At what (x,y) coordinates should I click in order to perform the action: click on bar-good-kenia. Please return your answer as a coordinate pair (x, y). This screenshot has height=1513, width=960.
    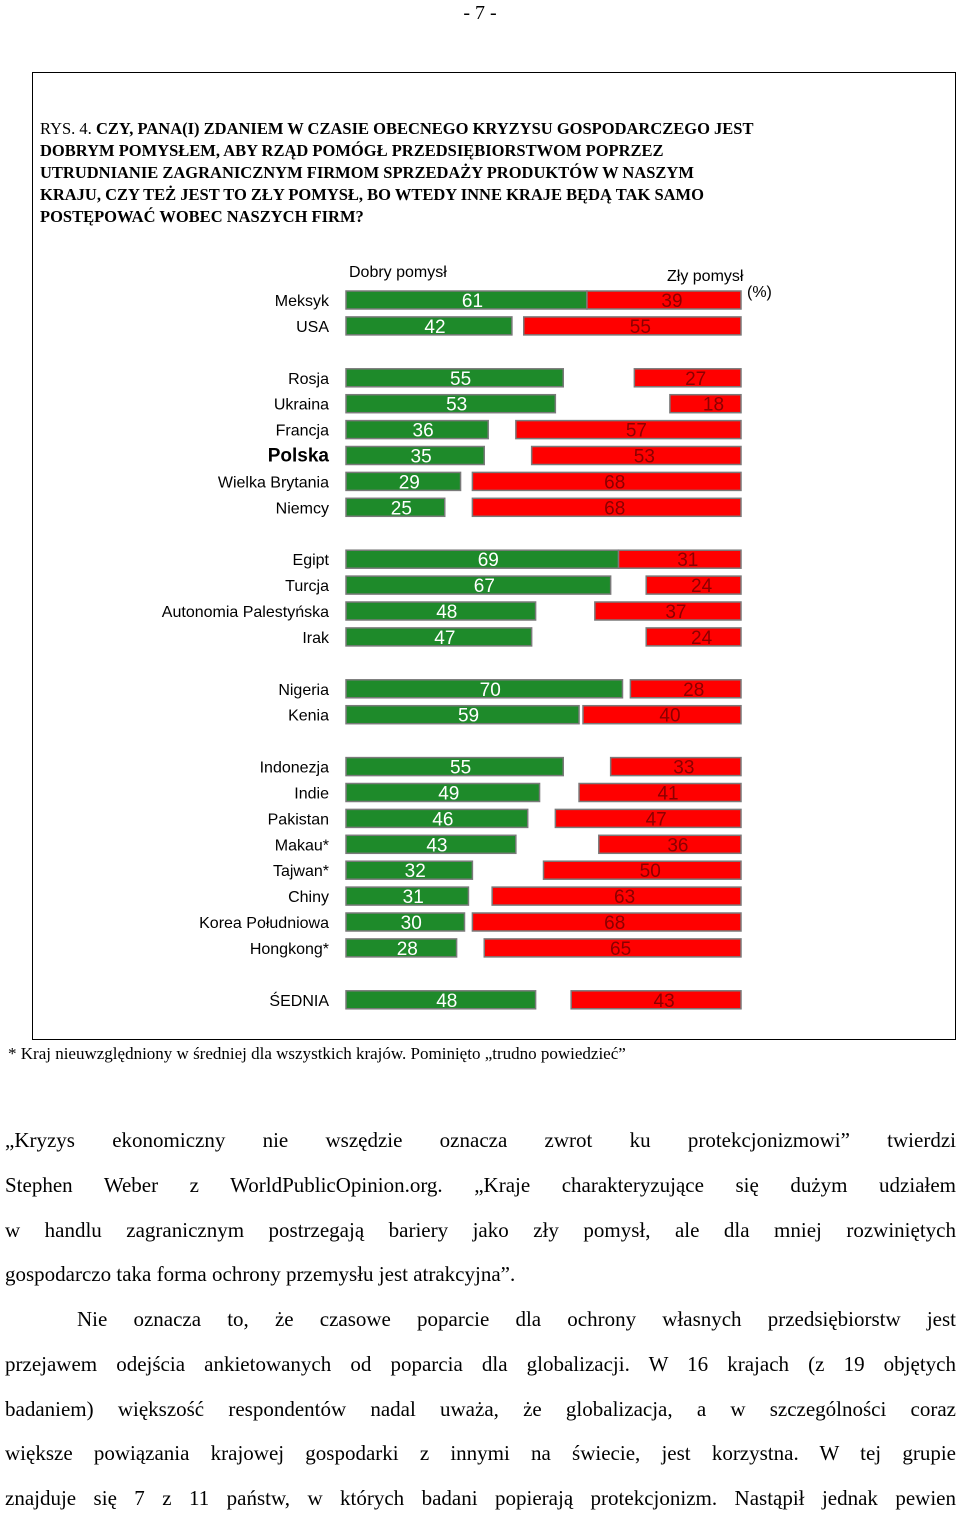
    Looking at the image, I should click on (462, 714).